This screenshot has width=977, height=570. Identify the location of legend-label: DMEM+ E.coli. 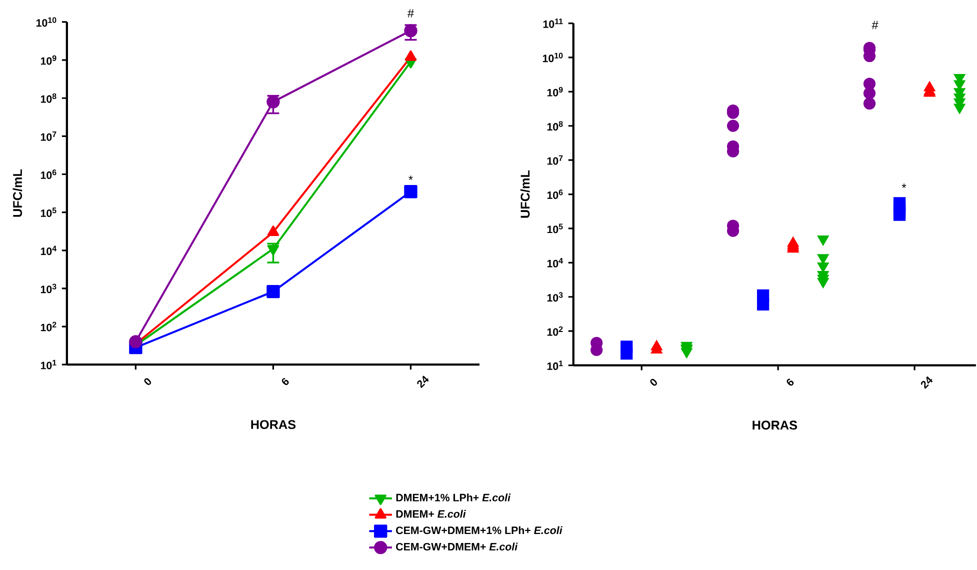
(431, 514).